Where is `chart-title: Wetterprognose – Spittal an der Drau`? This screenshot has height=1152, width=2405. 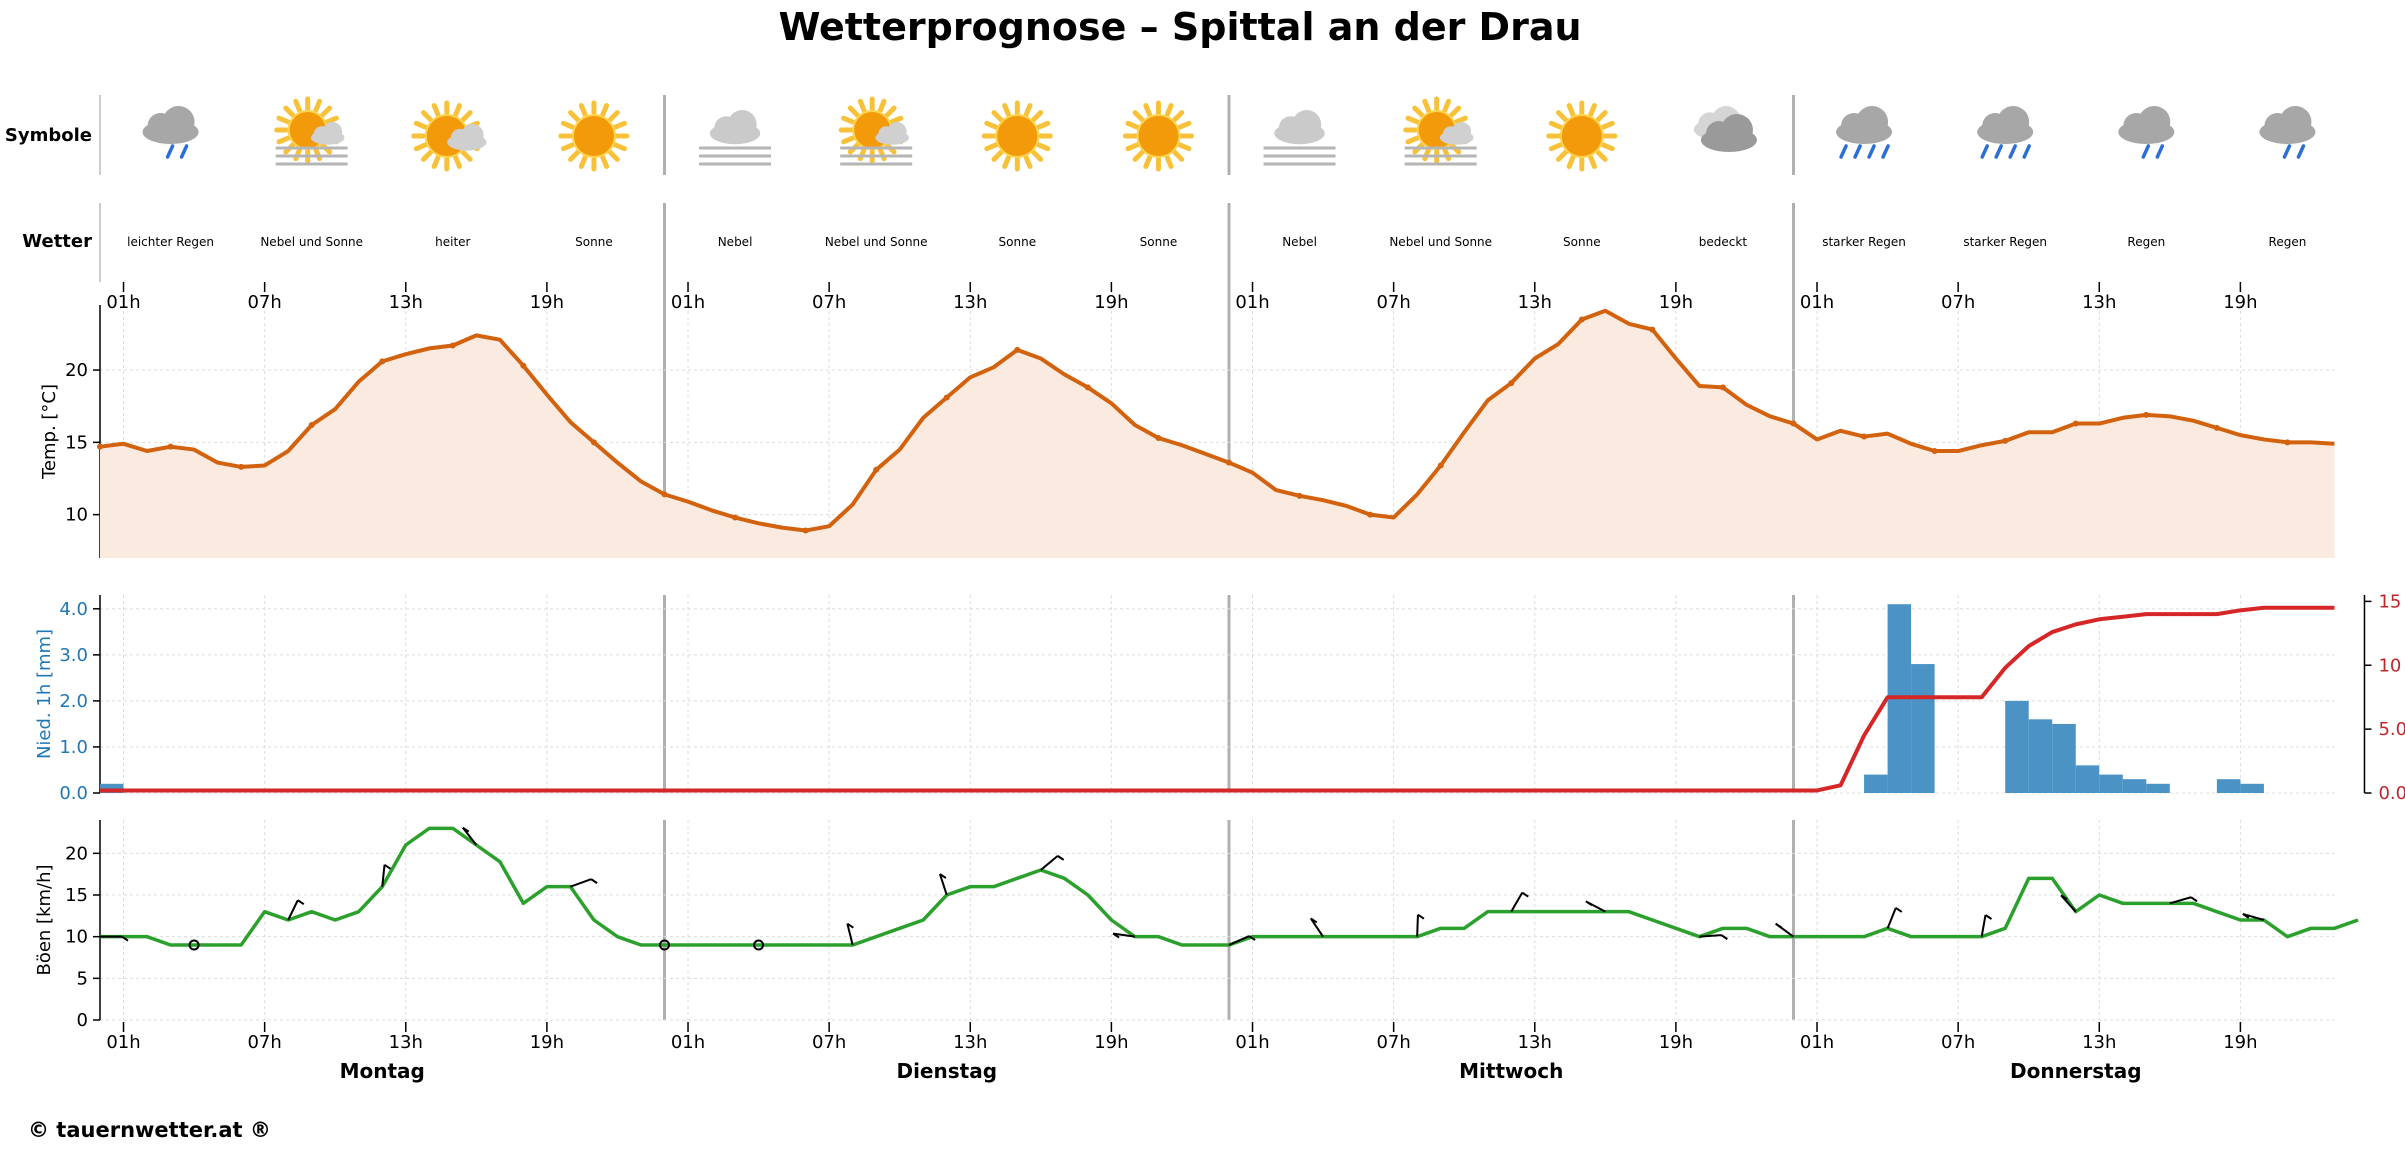 chart-title: Wetterprognose – Spittal an der Drau is located at coordinates (1179, 27).